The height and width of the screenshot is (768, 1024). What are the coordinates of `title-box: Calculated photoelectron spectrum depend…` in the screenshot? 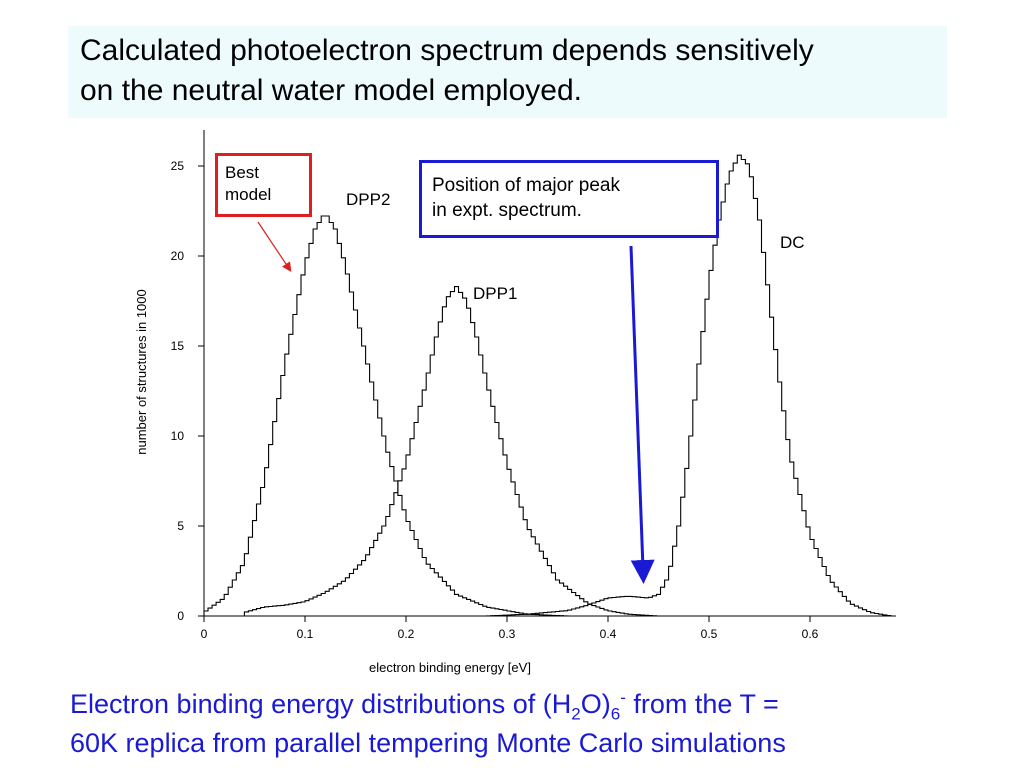 It's located at (507, 72).